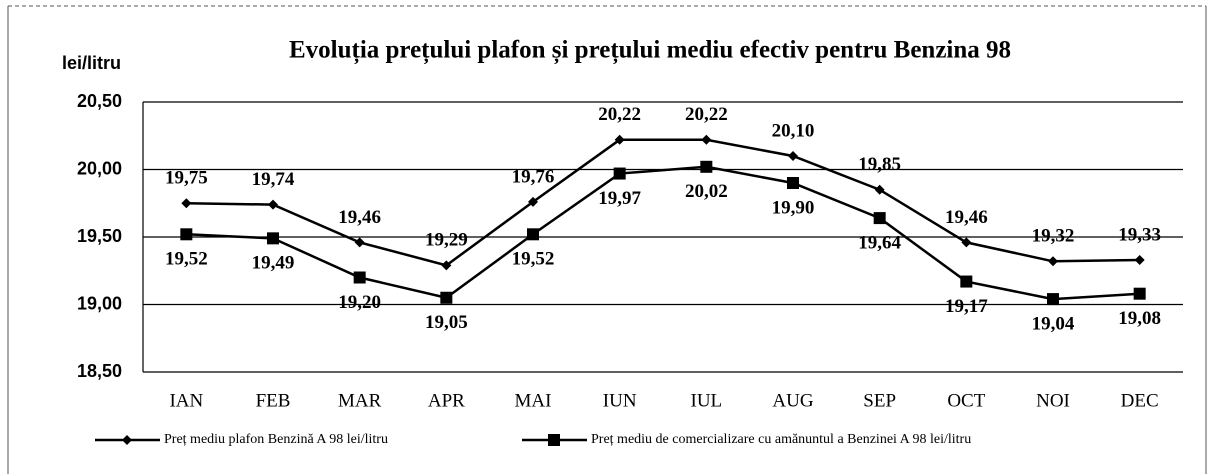  Describe the element at coordinates (620, 400) in the screenshot. I see `x-tick-label: IUN` at that location.